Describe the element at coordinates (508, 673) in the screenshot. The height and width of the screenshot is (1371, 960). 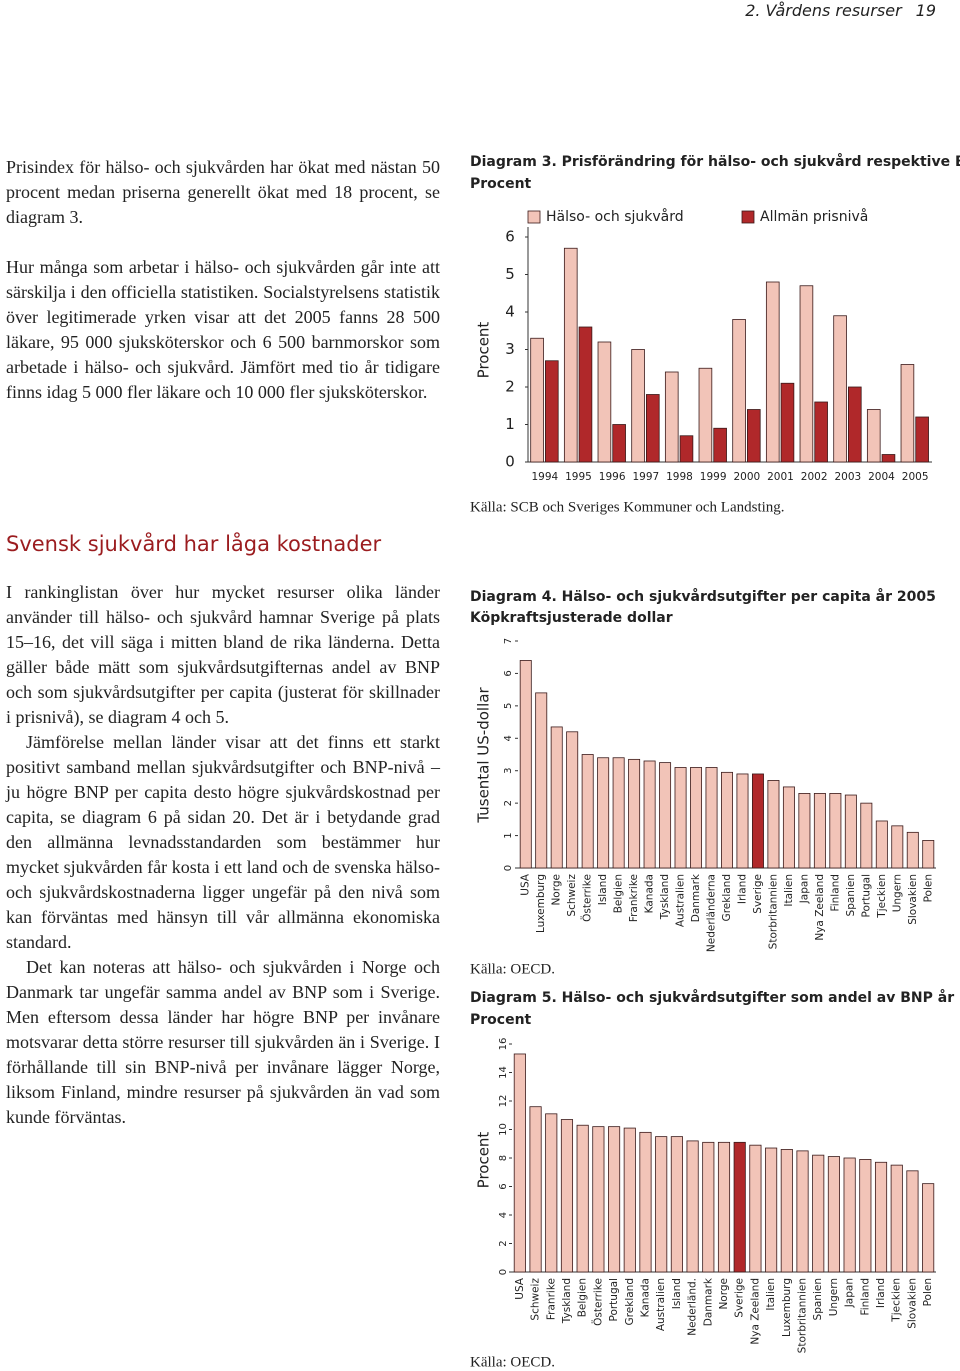
I see `y-tick-label: 6` at that location.